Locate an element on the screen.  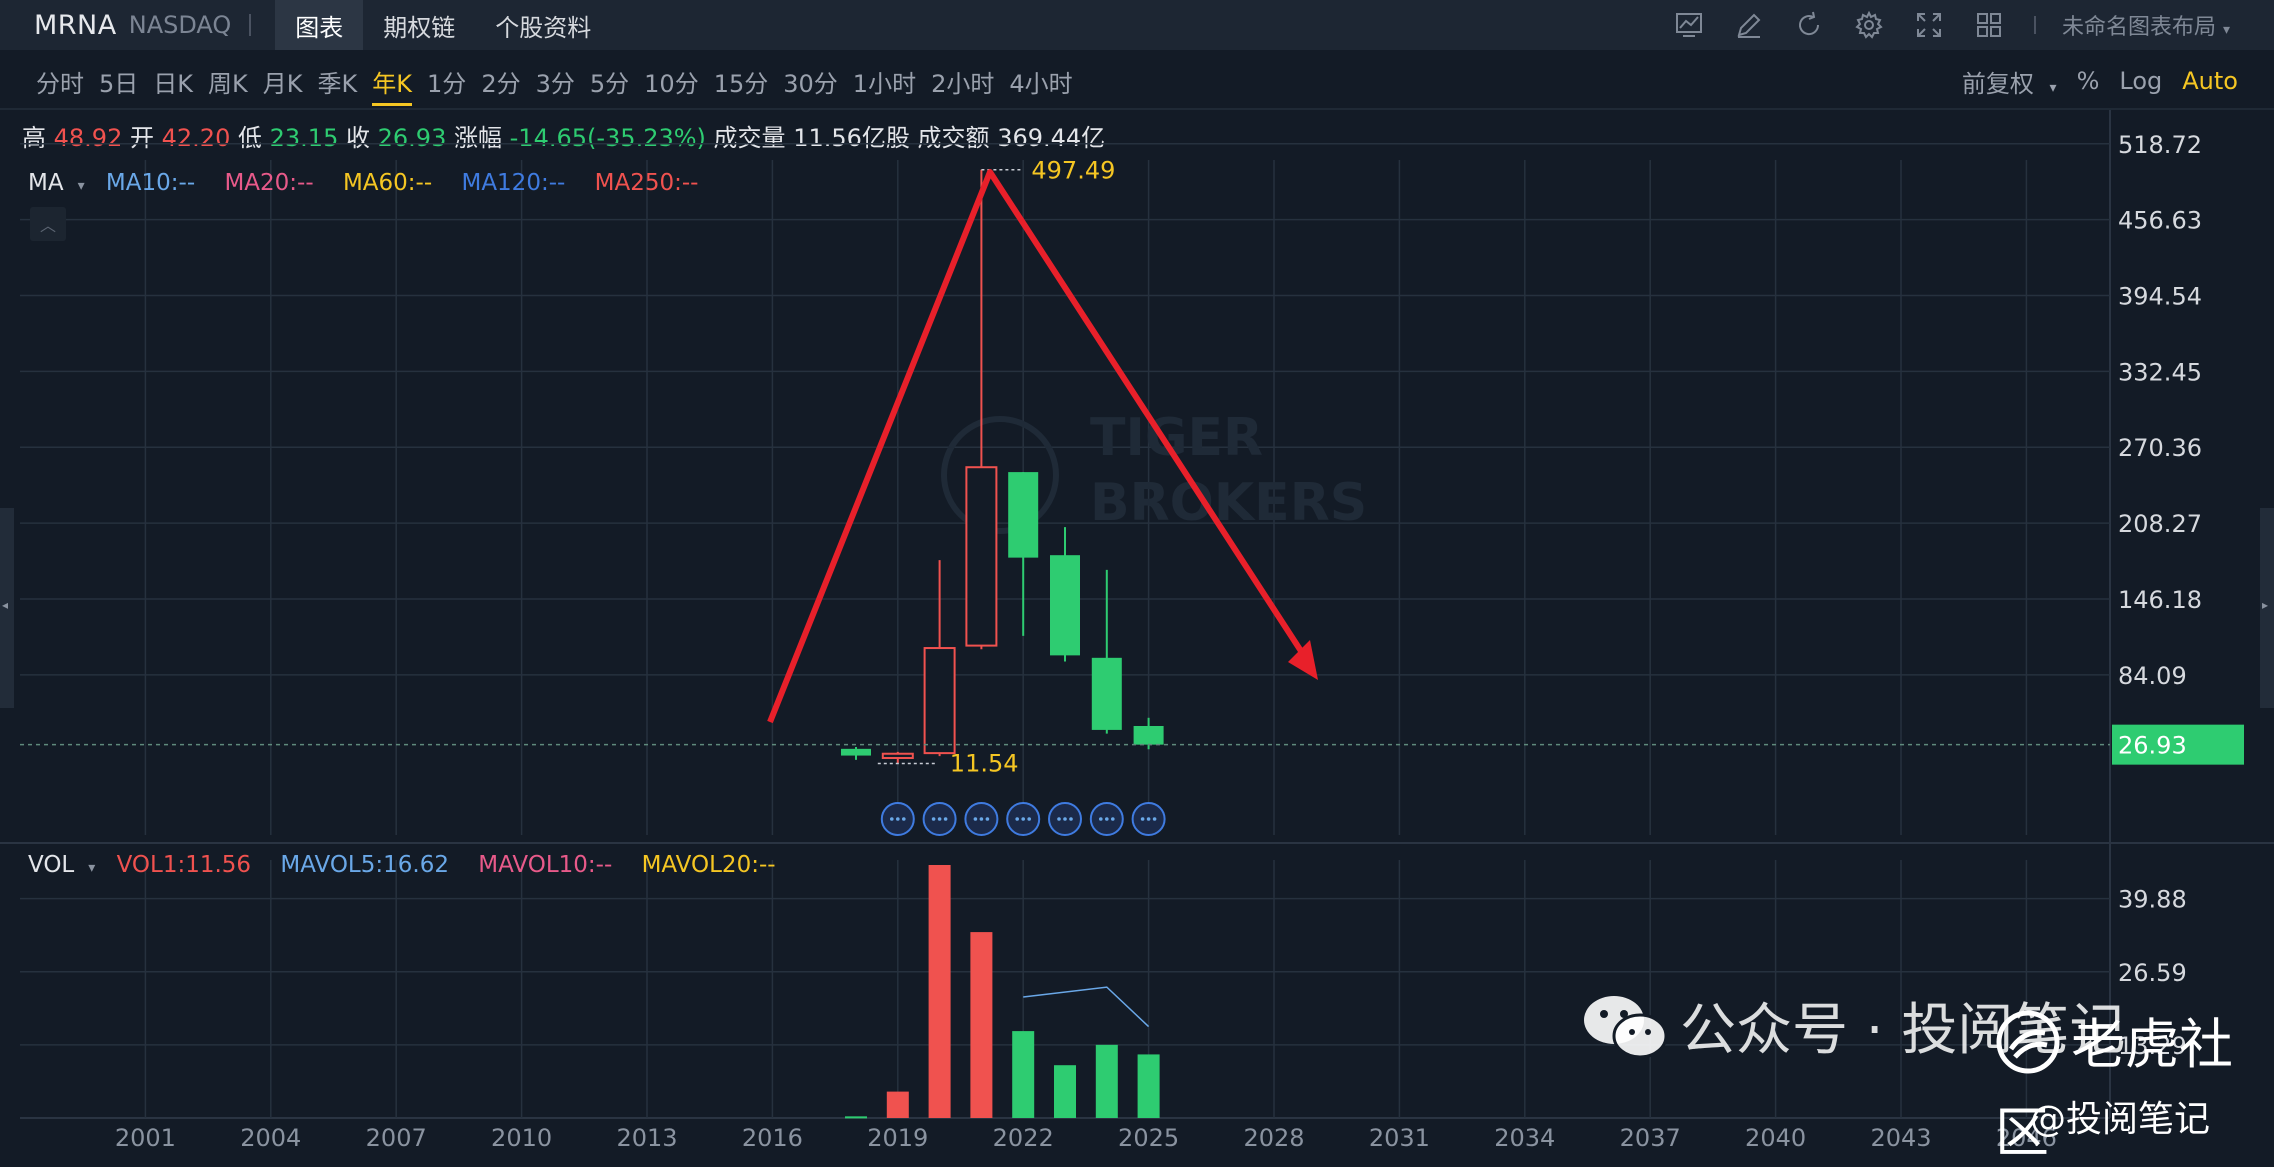
tiger-logo-icon is located at coordinates (2028, 1048).